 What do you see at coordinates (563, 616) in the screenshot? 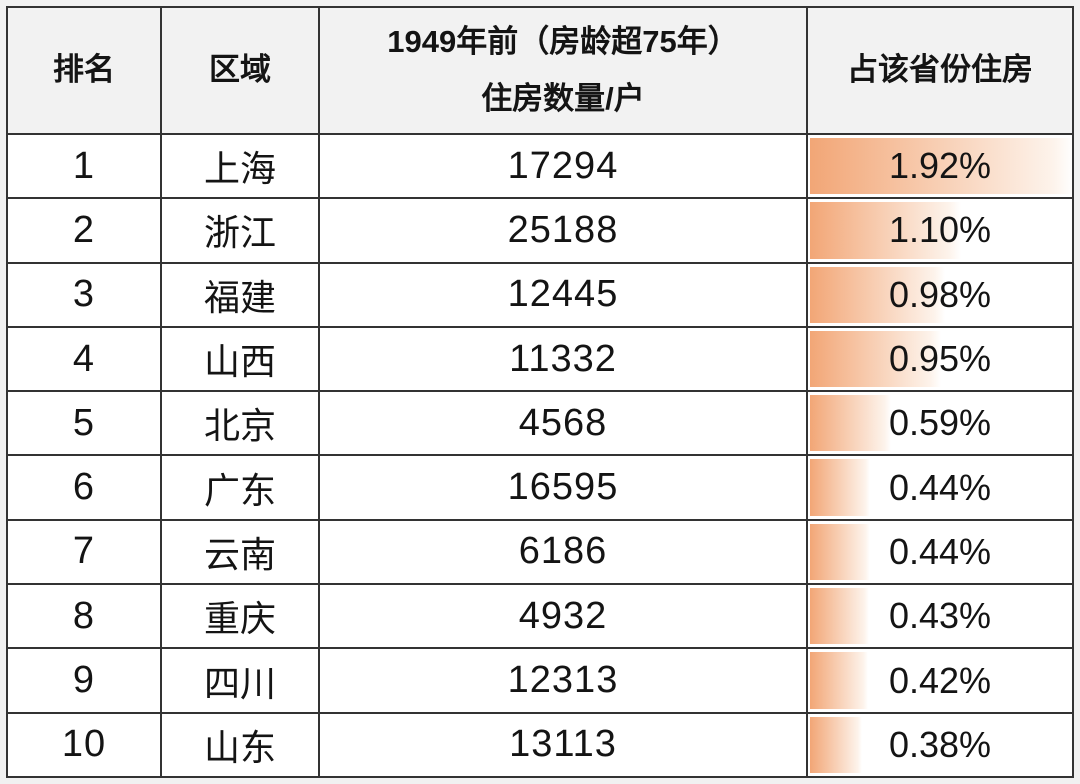
I see `count-value: 4932` at bounding box center [563, 616].